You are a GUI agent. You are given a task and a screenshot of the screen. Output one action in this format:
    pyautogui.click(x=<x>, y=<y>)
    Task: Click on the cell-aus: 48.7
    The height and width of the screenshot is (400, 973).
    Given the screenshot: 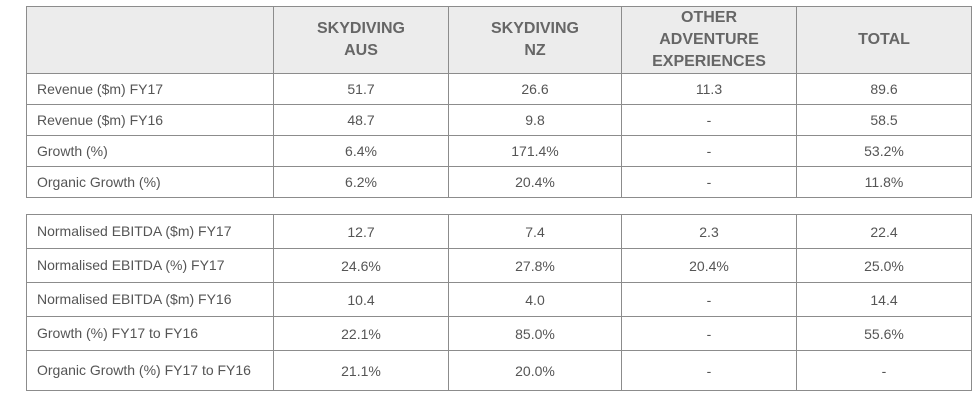 What is the action you would take?
    pyautogui.click(x=361, y=120)
    